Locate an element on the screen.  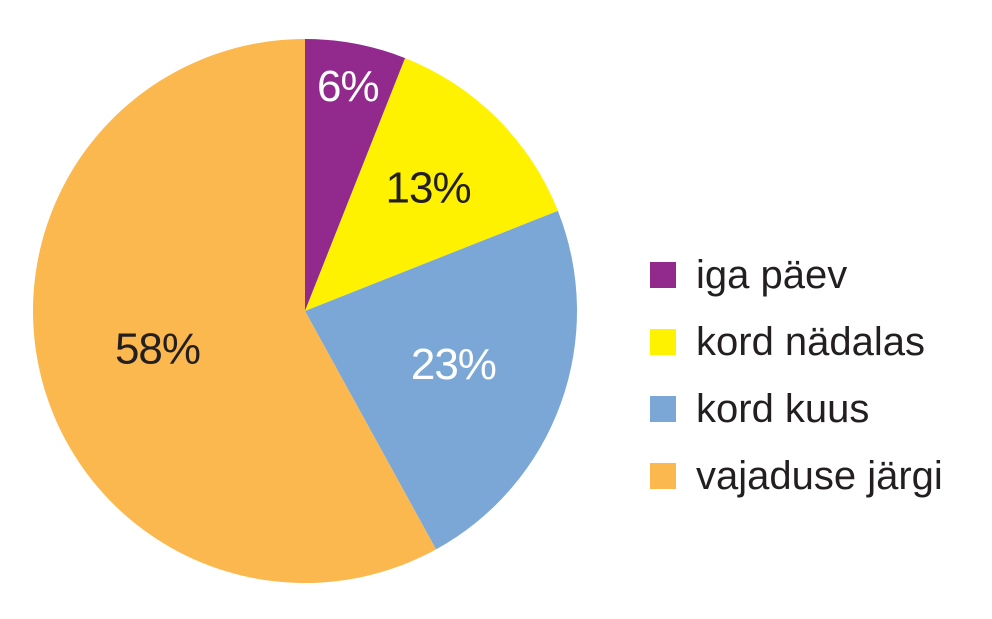
slice-label-4: 58% is located at coordinates (157, 348).